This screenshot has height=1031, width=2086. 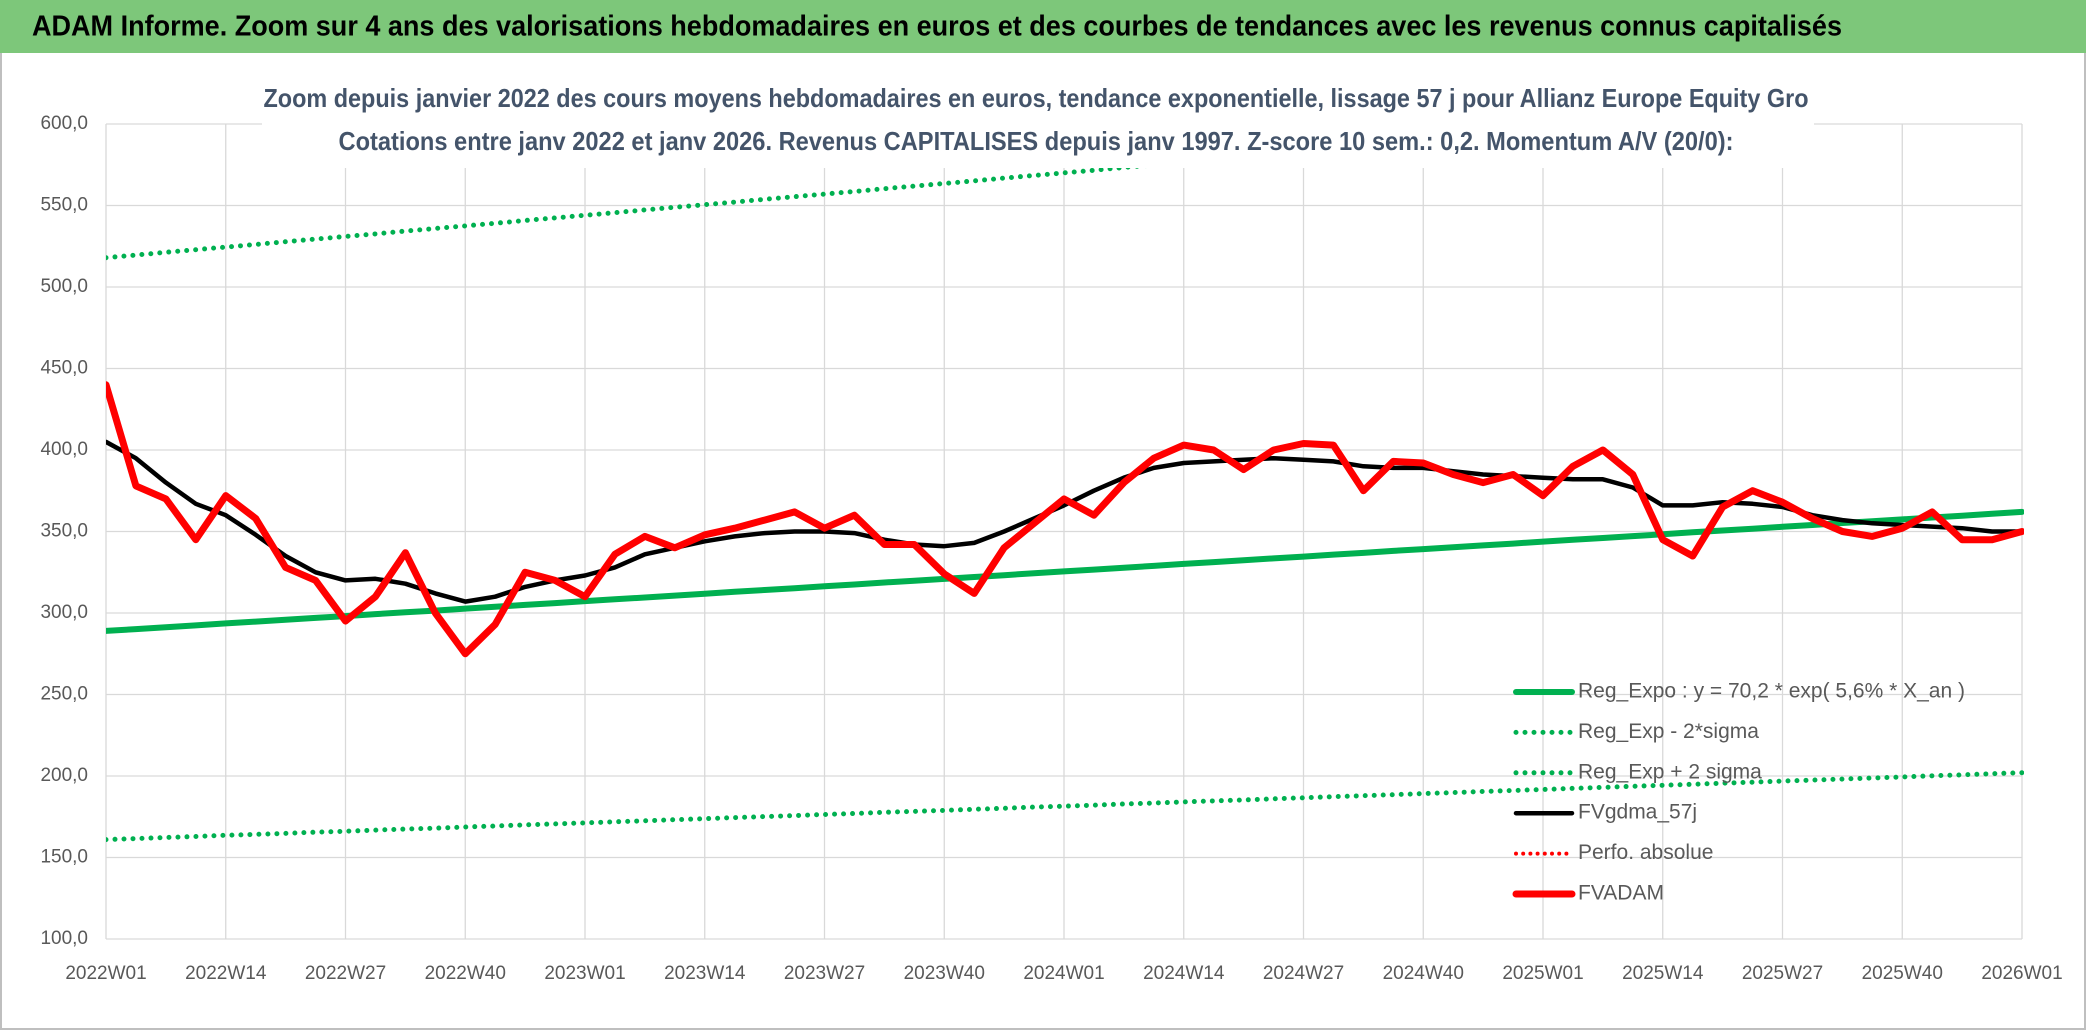 What do you see at coordinates (64, 775) in the screenshot?
I see `y-tick-label: 200,0` at bounding box center [64, 775].